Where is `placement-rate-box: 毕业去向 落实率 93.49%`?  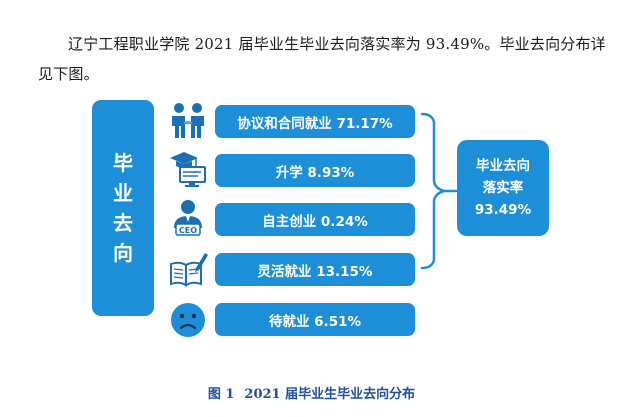 placement-rate-box: 毕业去向 落实率 93.49% is located at coordinates (503, 188).